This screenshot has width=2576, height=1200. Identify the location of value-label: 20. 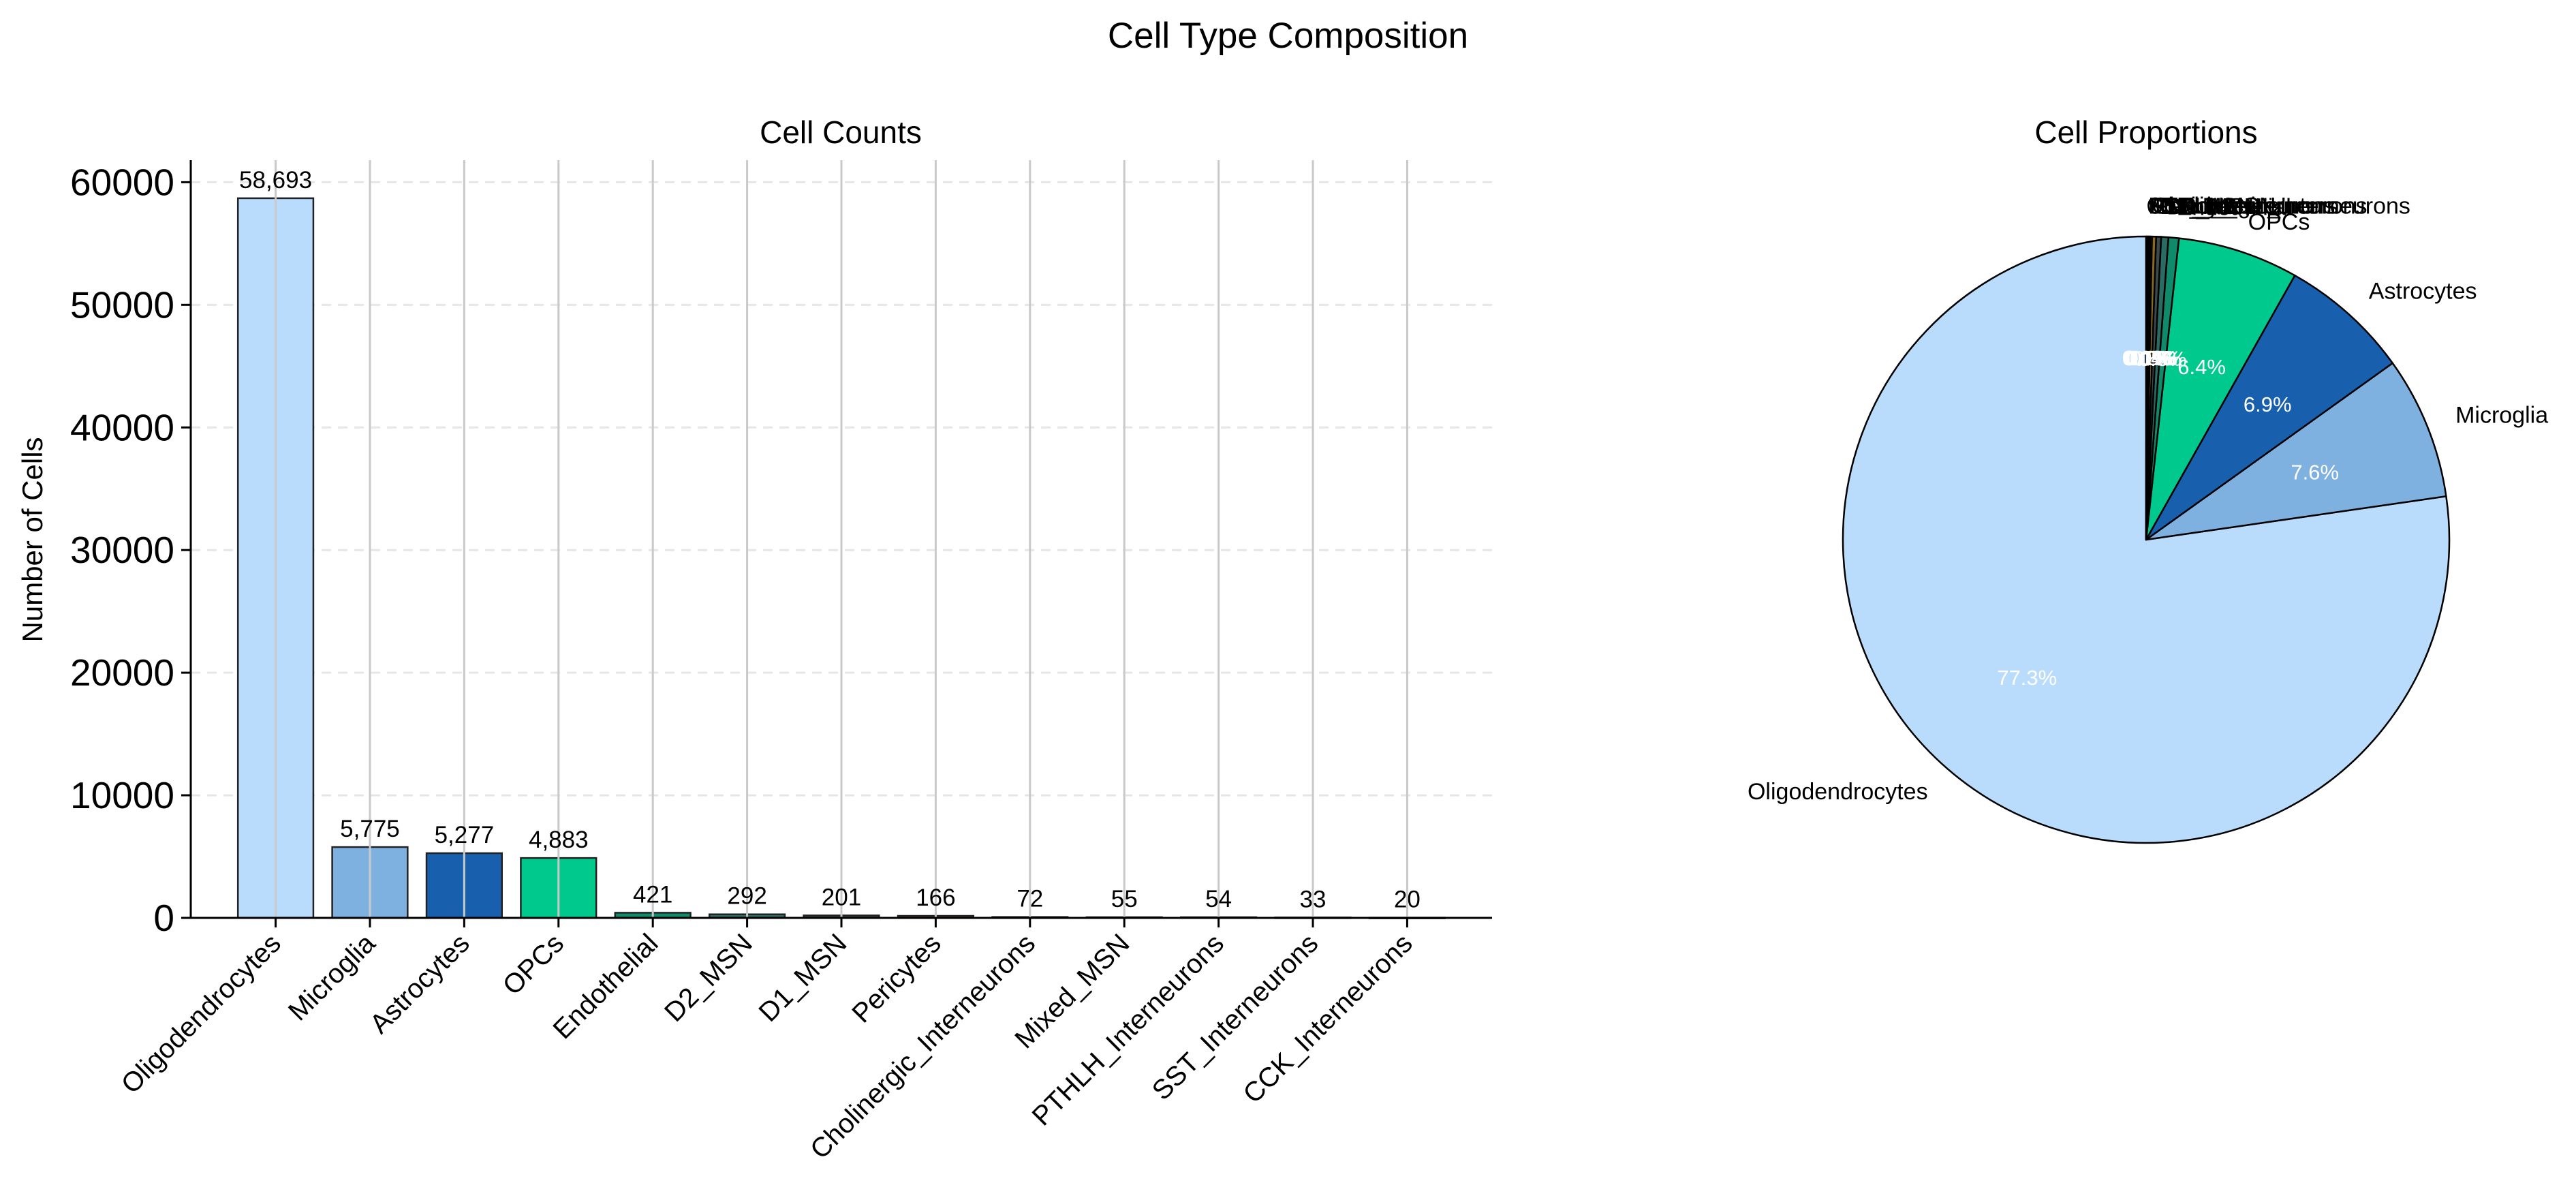
(1407, 900).